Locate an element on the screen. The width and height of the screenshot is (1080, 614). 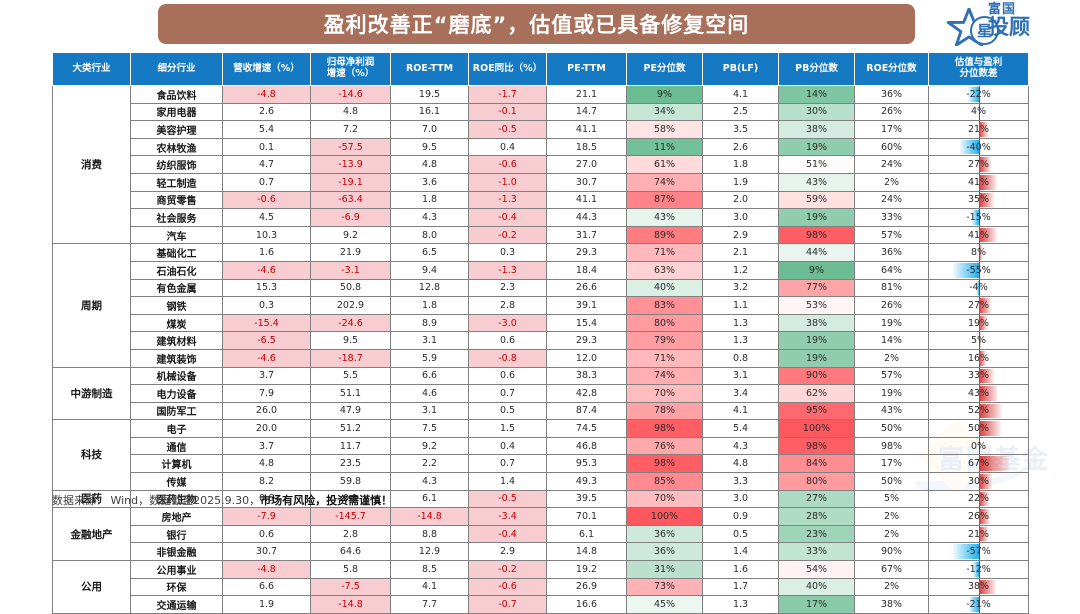
gap-value: -12% is located at coordinates (978, 569).